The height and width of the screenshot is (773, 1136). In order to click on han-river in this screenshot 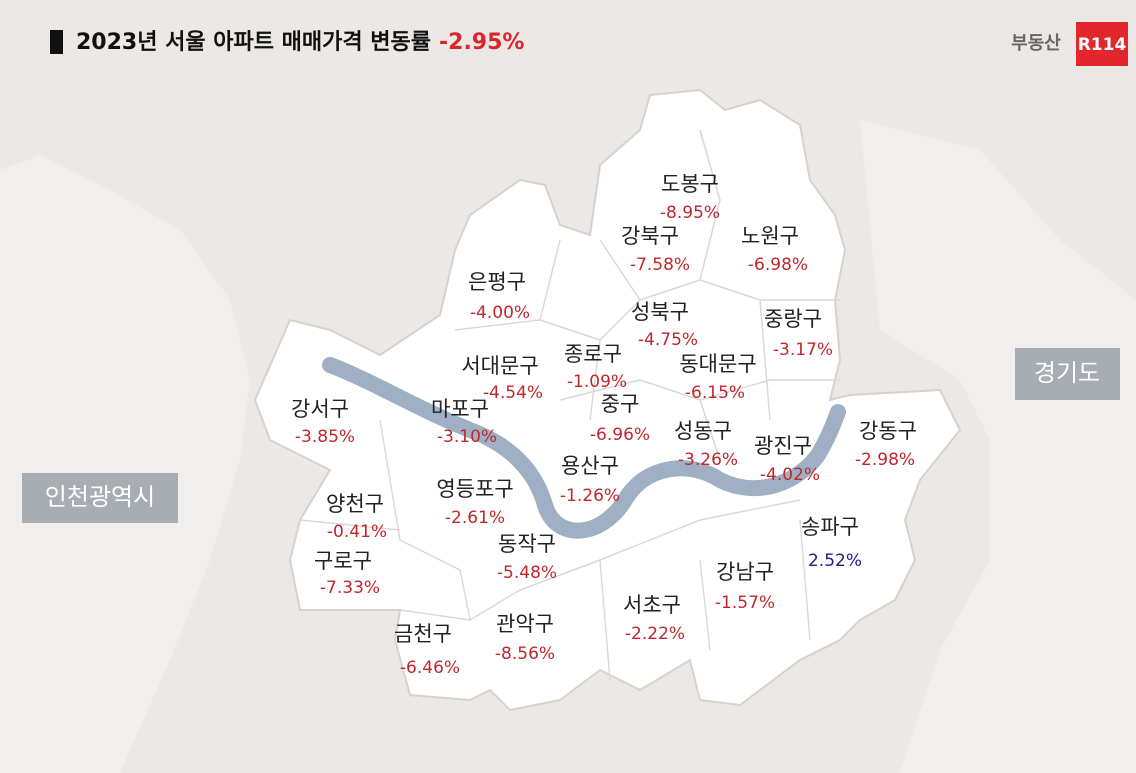, I will do `click(584, 448)`.